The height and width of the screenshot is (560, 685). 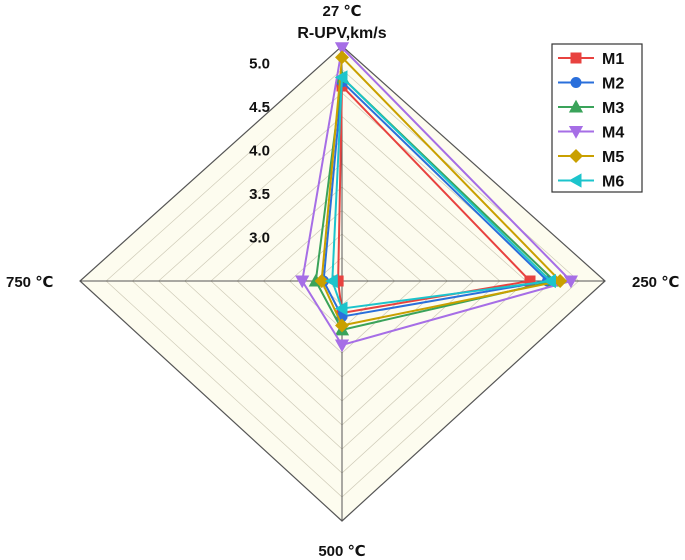 I want to click on legend-item: M2, so click(x=591, y=84).